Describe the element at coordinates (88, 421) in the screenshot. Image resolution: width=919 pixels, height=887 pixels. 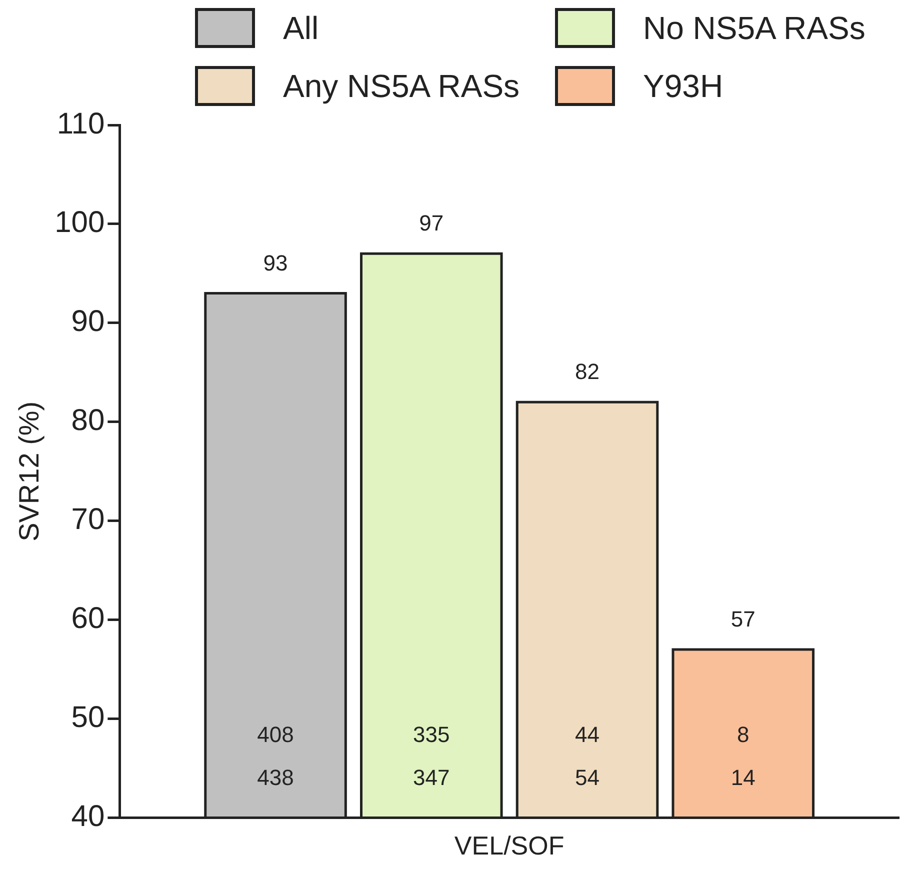
I see `y-tick-label: 80` at that location.